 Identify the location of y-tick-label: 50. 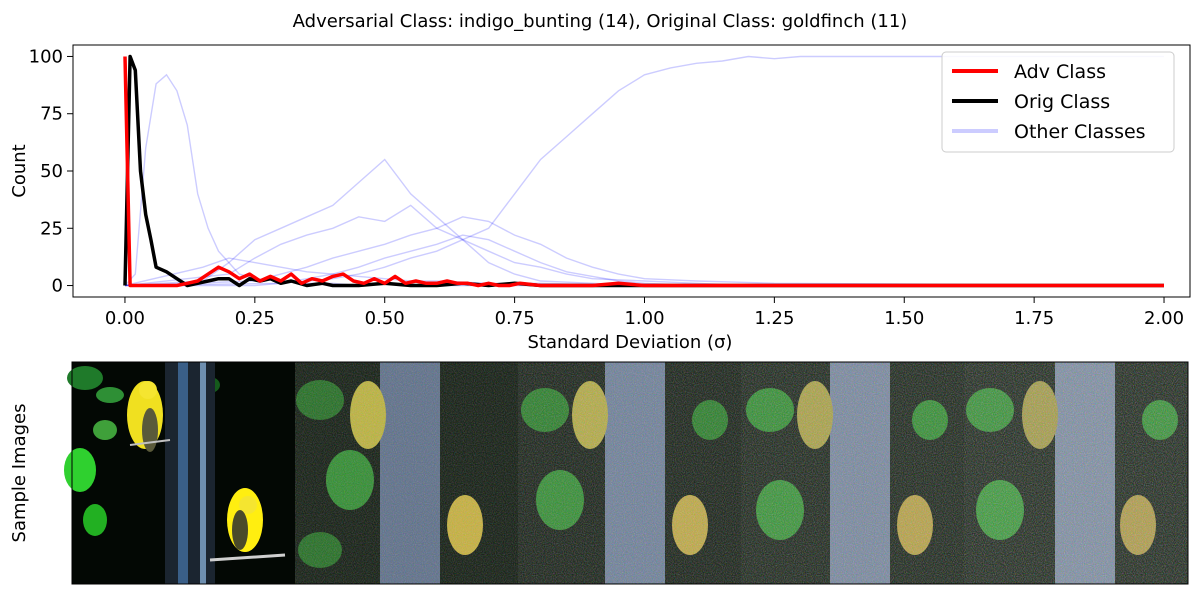
(51, 171).